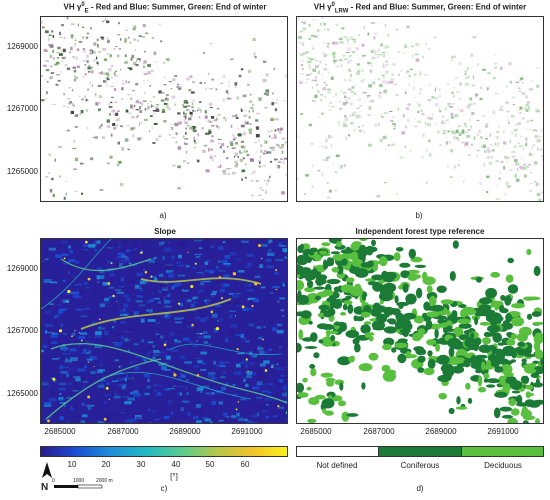  What do you see at coordinates (22, 46) in the screenshot?
I see `ytick-top-1: 1269000` at bounding box center [22, 46].